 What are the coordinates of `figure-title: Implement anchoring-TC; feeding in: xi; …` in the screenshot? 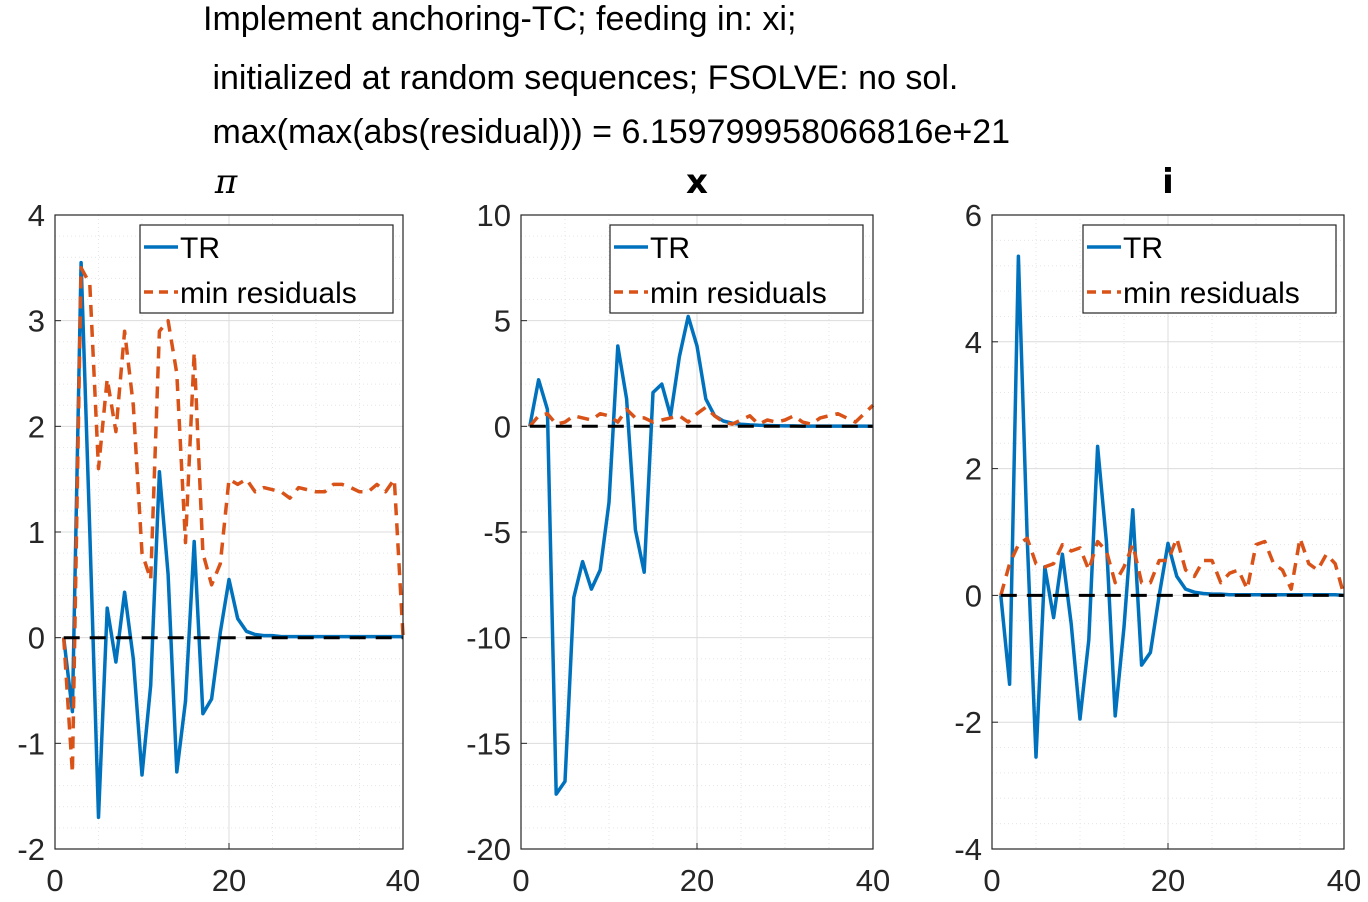 It's located at (606, 75).